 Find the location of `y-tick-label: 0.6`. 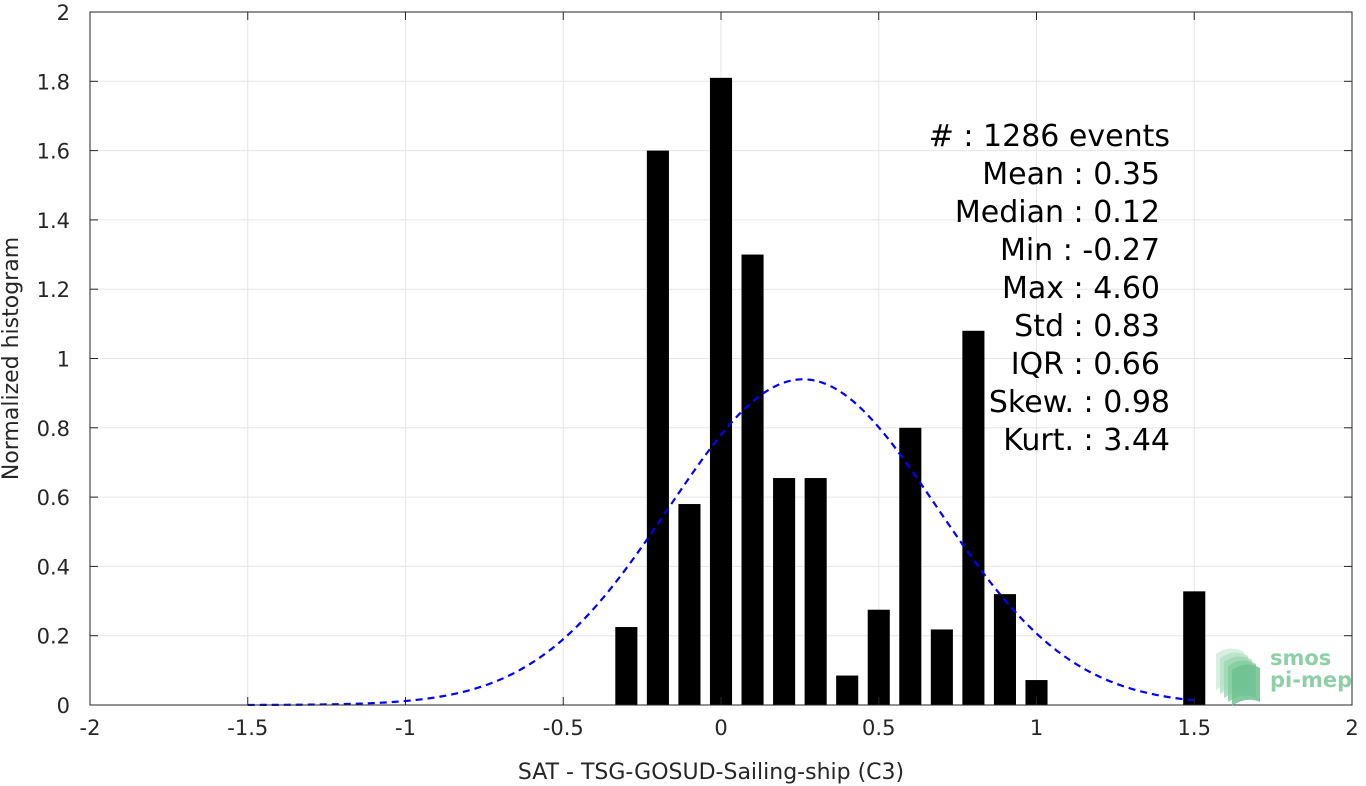

y-tick-label: 0.6 is located at coordinates (53, 498).